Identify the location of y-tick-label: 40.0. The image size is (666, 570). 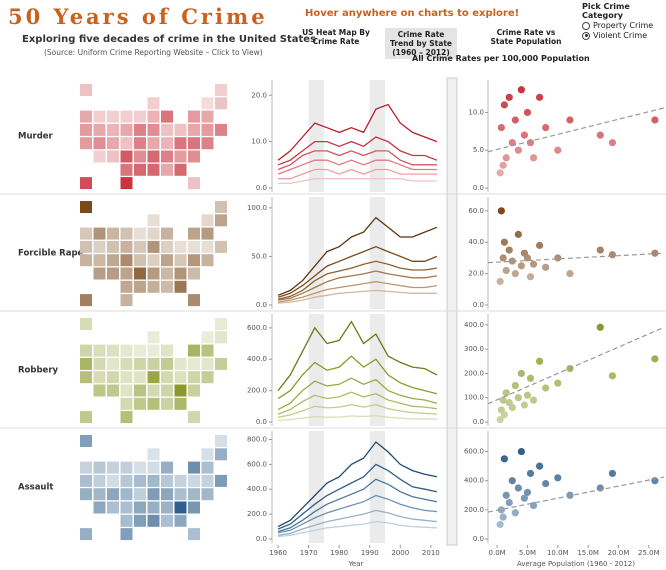
(476, 242).